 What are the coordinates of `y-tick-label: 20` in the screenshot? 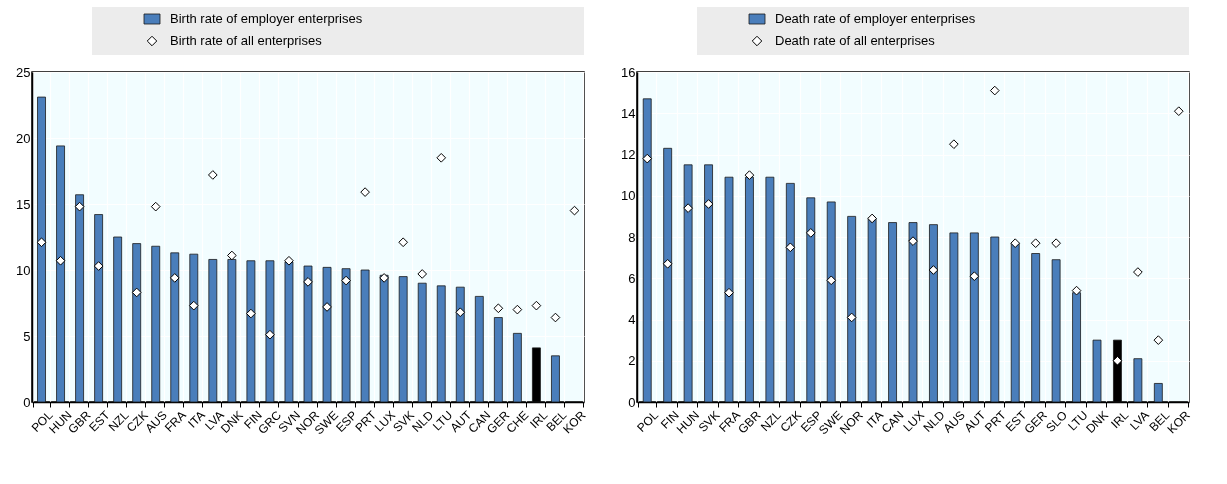 It's located at (23, 138).